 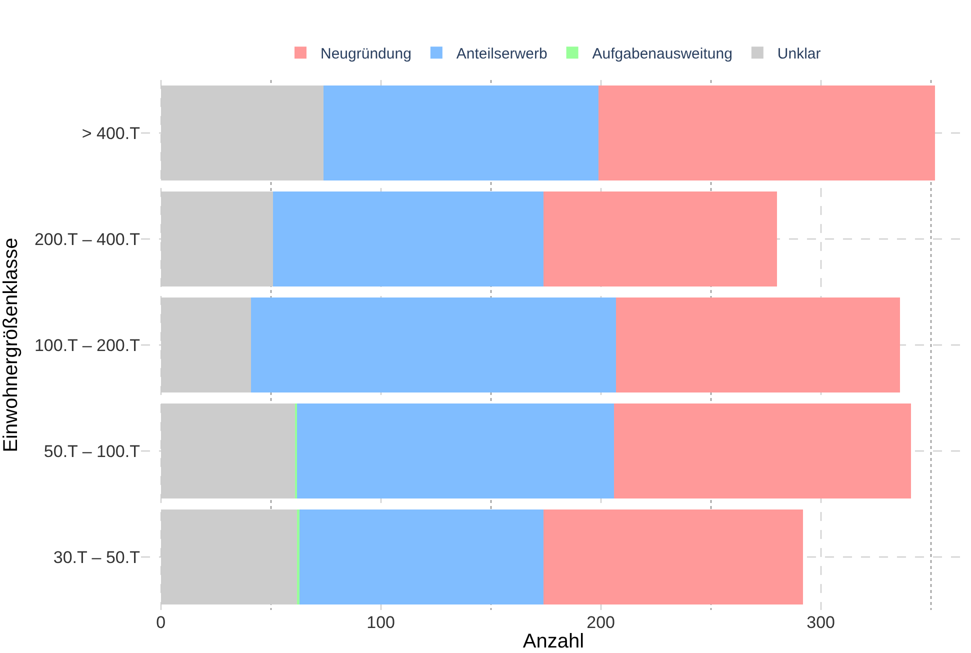 I want to click on y-tick-label: 30.T – 50.T, so click(x=96, y=557).